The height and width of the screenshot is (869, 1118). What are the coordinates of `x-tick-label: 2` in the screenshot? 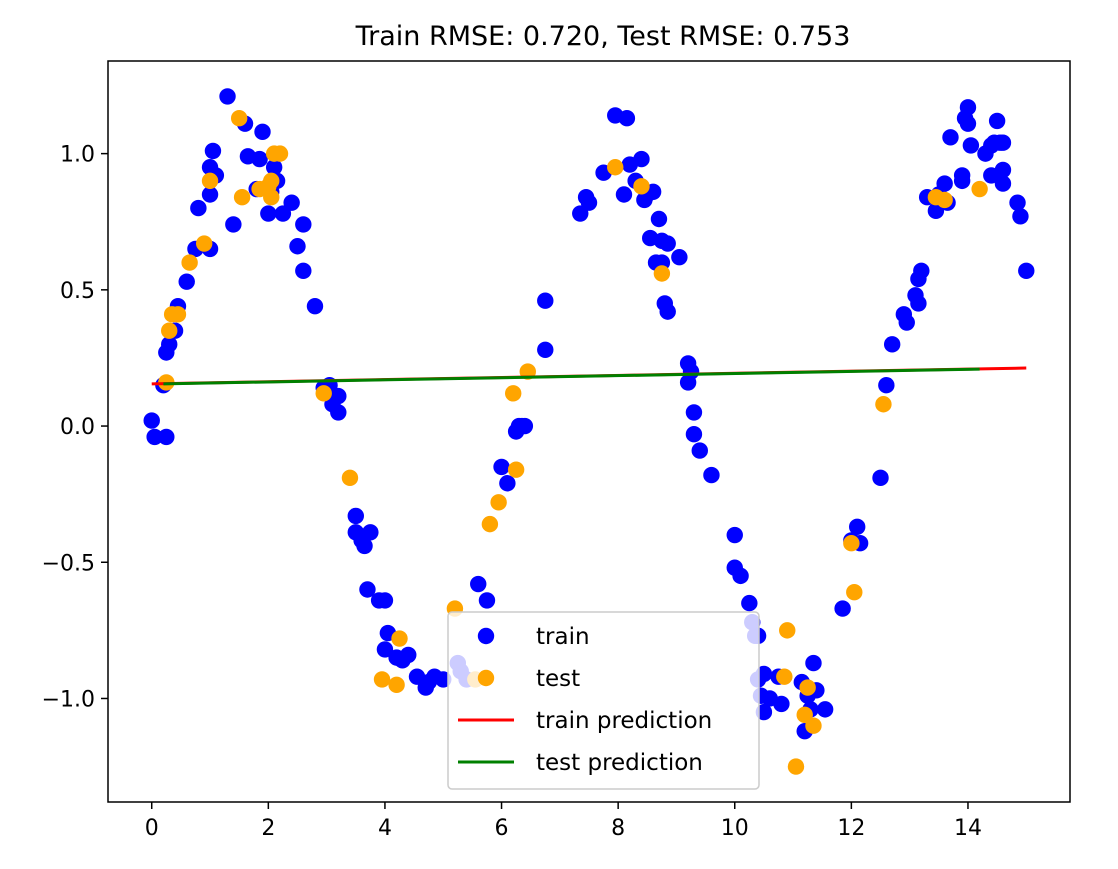 It's located at (268, 828).